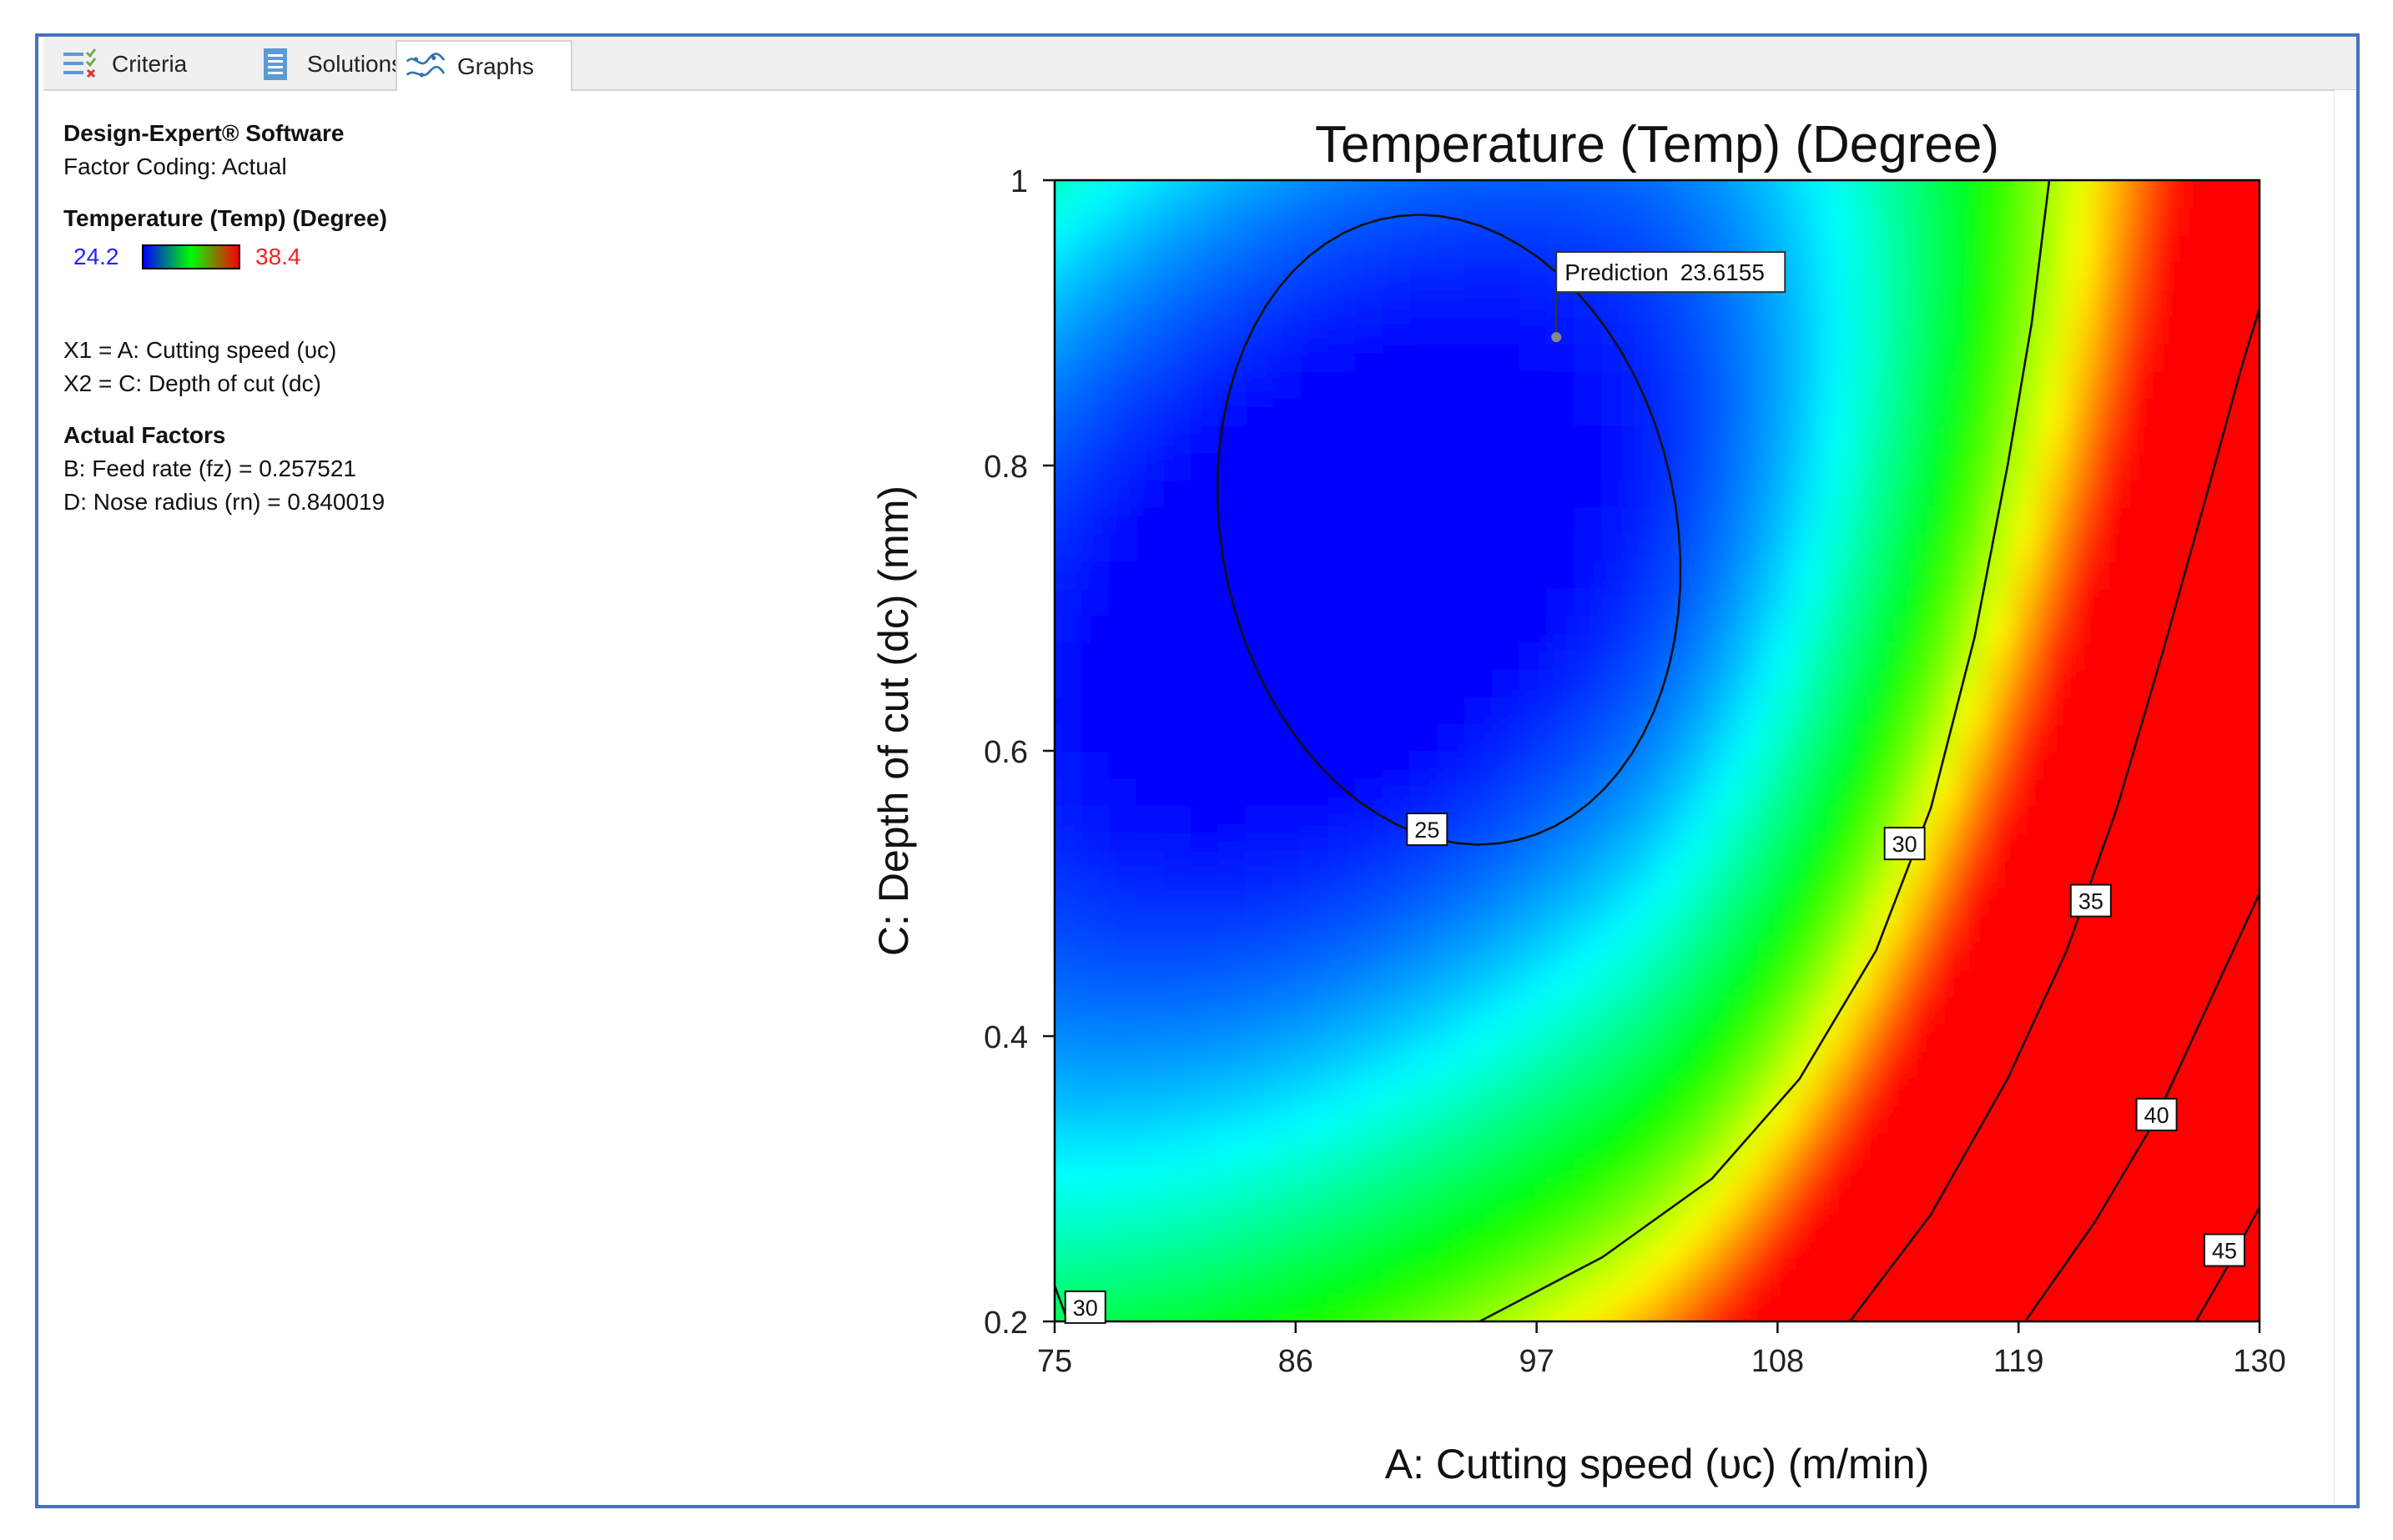 The width and height of the screenshot is (2393, 1540). What do you see at coordinates (1085, 1307) in the screenshot?
I see `contour-label: 30` at bounding box center [1085, 1307].